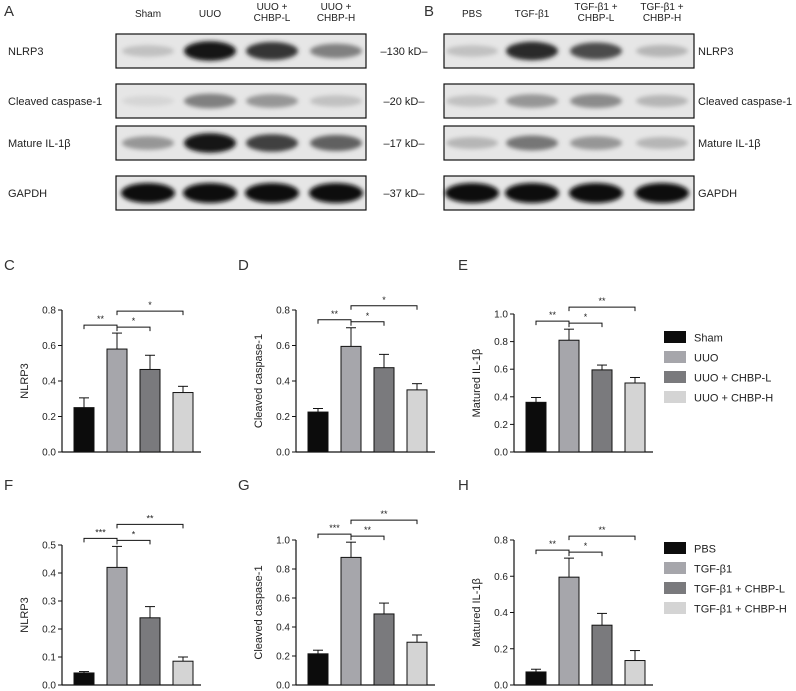  I want to click on panel-letter-a: A, so click(9, 11).